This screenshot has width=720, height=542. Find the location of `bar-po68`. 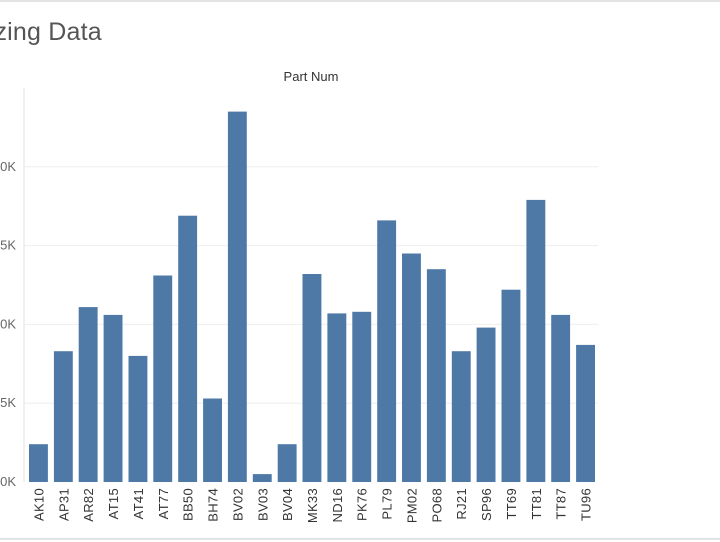

bar-po68 is located at coordinates (436, 375).